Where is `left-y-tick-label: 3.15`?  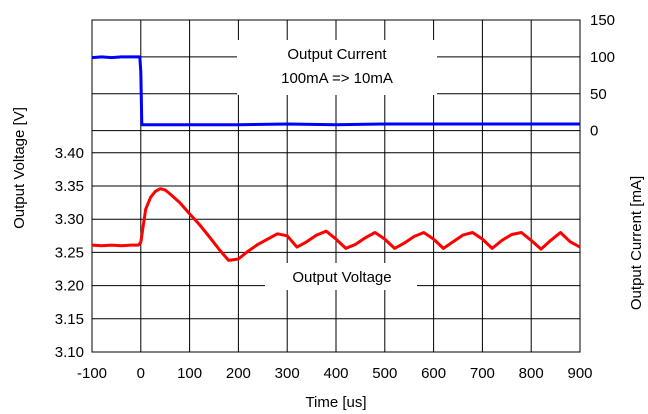 left-y-tick-label: 3.15 is located at coordinates (69, 319).